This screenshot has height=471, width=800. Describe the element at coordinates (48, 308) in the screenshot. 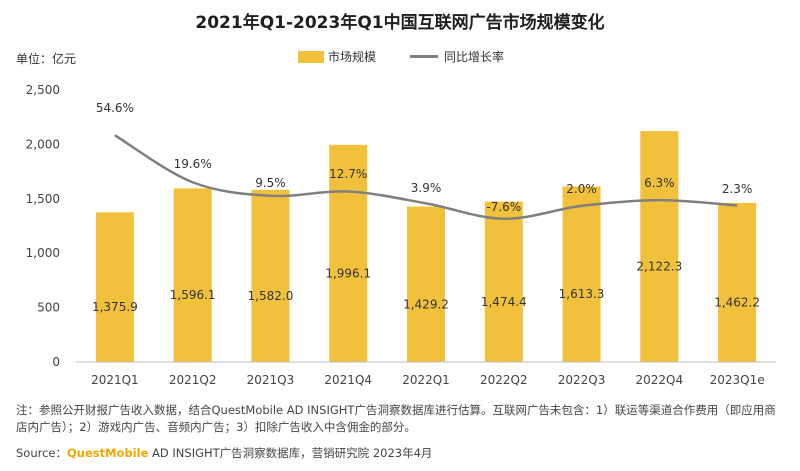

I see `y-tick-label: 500` at that location.